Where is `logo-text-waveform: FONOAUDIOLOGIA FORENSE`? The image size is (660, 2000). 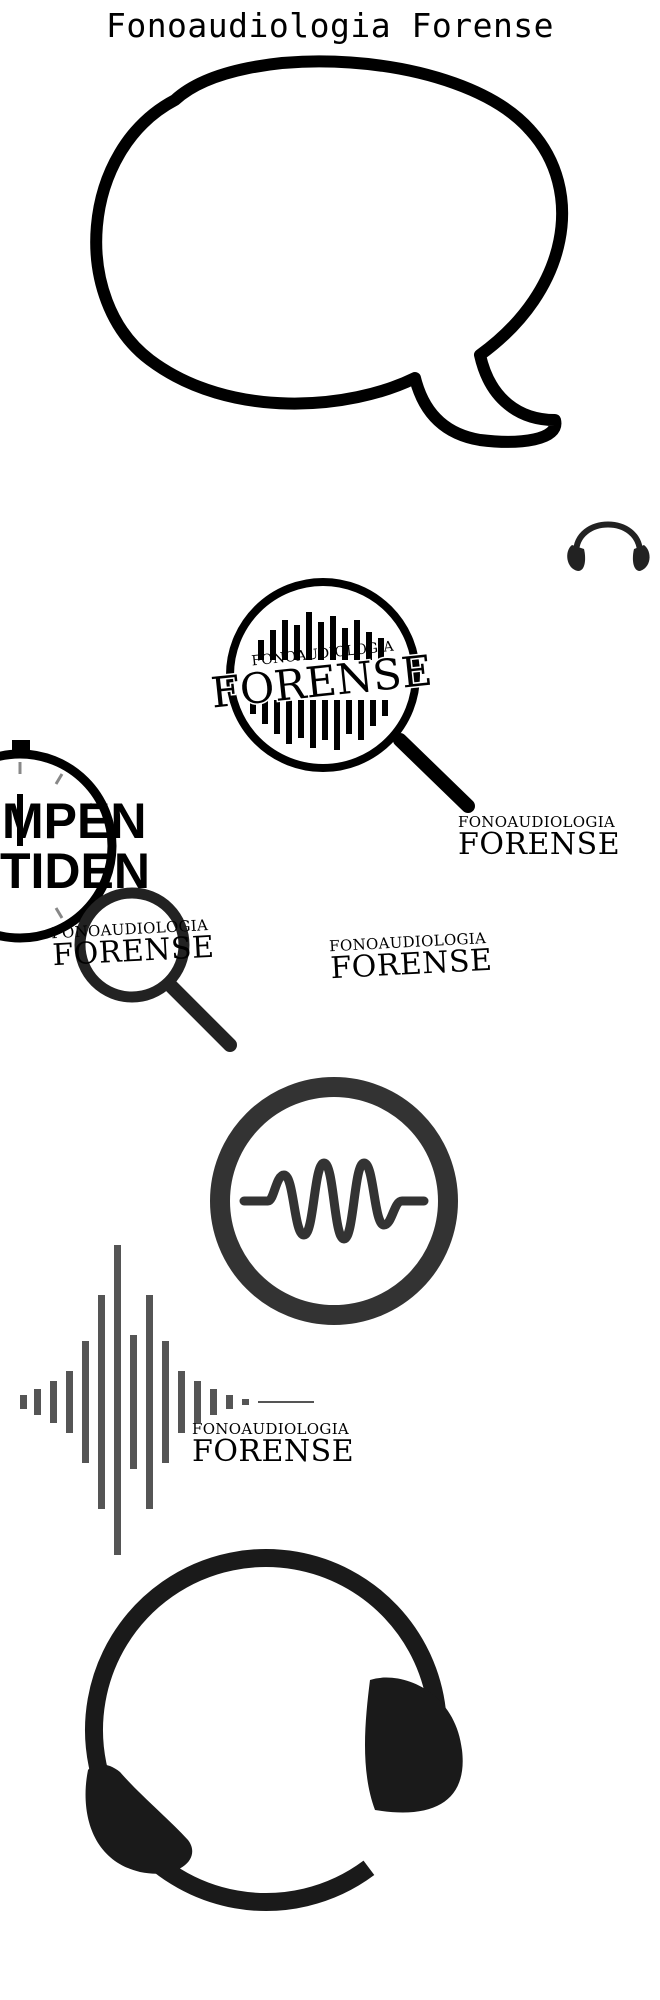 logo-text-waveform: FONOAUDIOLOGIA FORENSE is located at coordinates (273, 1444).